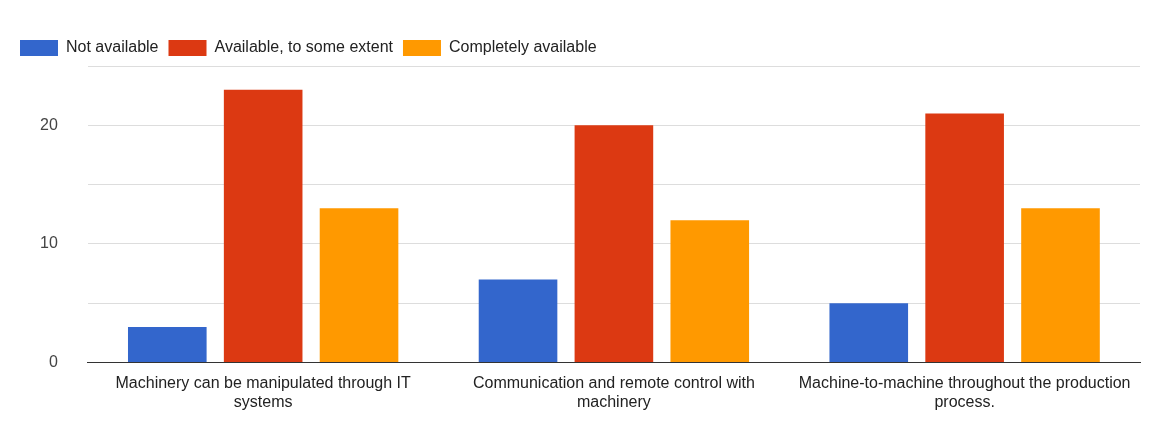  What do you see at coordinates (112, 47) in the screenshot?
I see `legend-label: Not available` at bounding box center [112, 47].